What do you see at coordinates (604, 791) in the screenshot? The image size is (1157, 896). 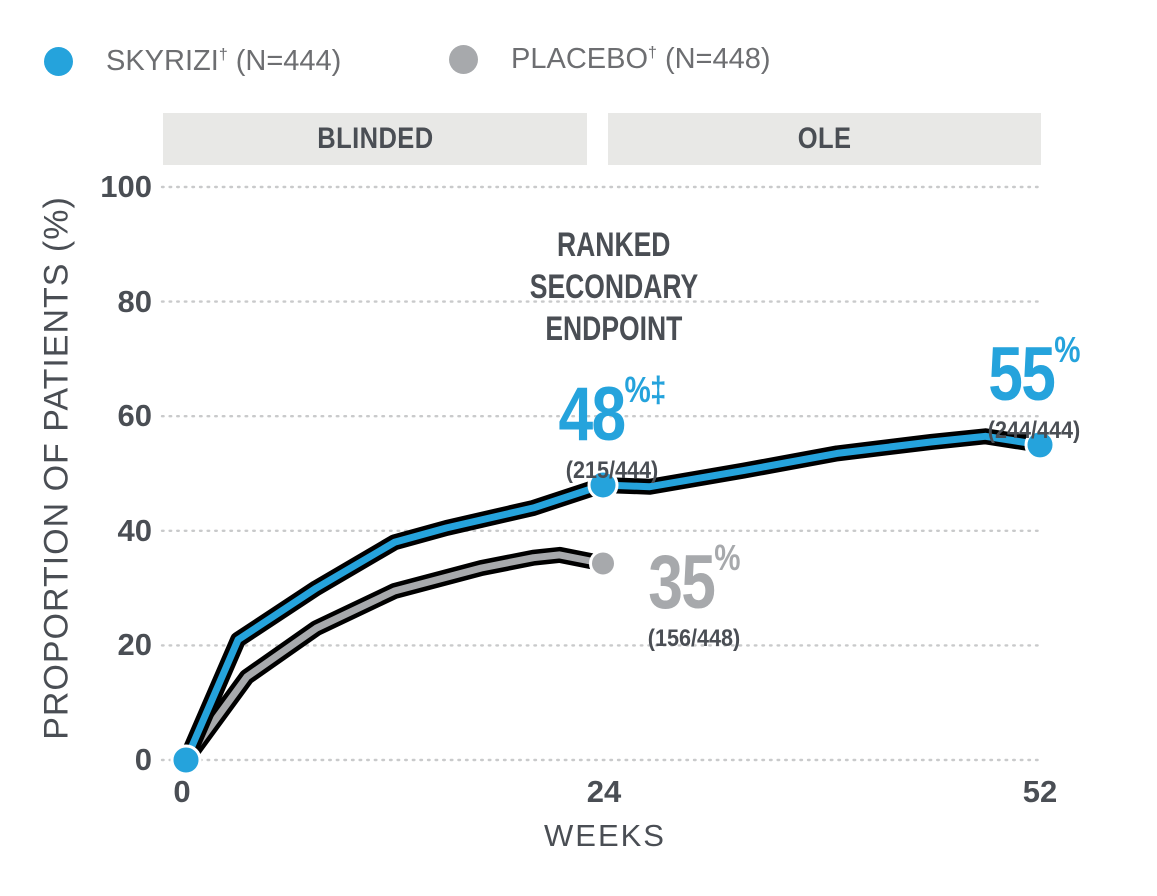 I see `x-tick-24: 24` at bounding box center [604, 791].